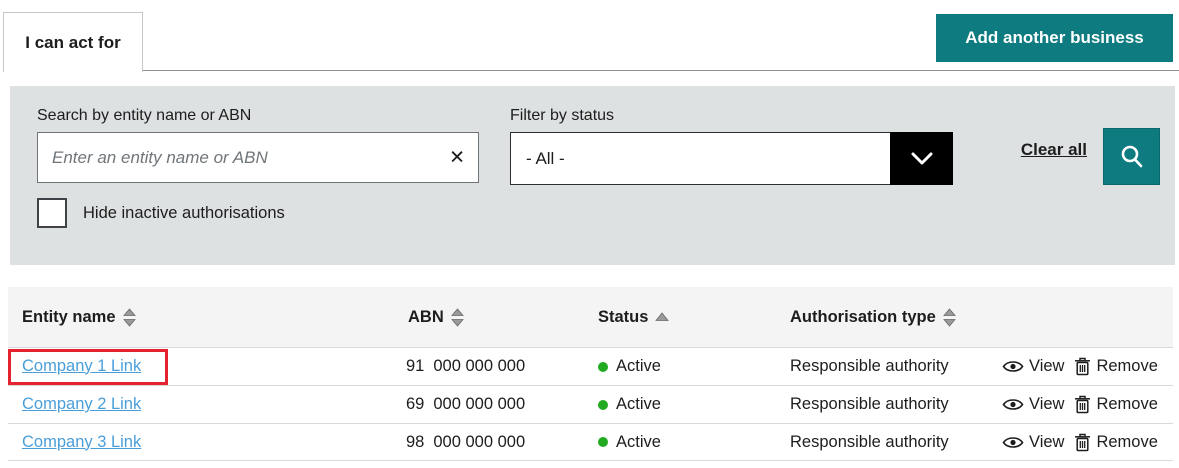 The height and width of the screenshot is (468, 1179). What do you see at coordinates (678, 317) in the screenshot?
I see `column-header-status: Status` at bounding box center [678, 317].